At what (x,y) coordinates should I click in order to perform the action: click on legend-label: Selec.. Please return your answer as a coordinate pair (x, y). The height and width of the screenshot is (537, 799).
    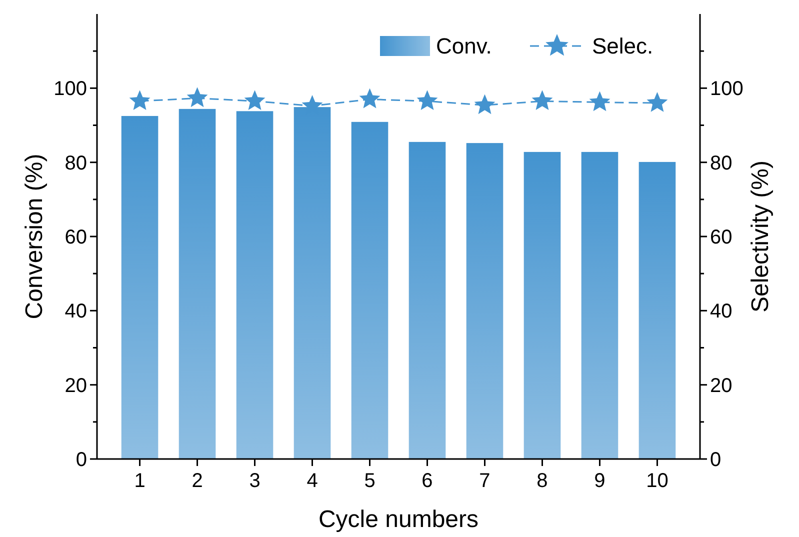
    Looking at the image, I should click on (623, 46).